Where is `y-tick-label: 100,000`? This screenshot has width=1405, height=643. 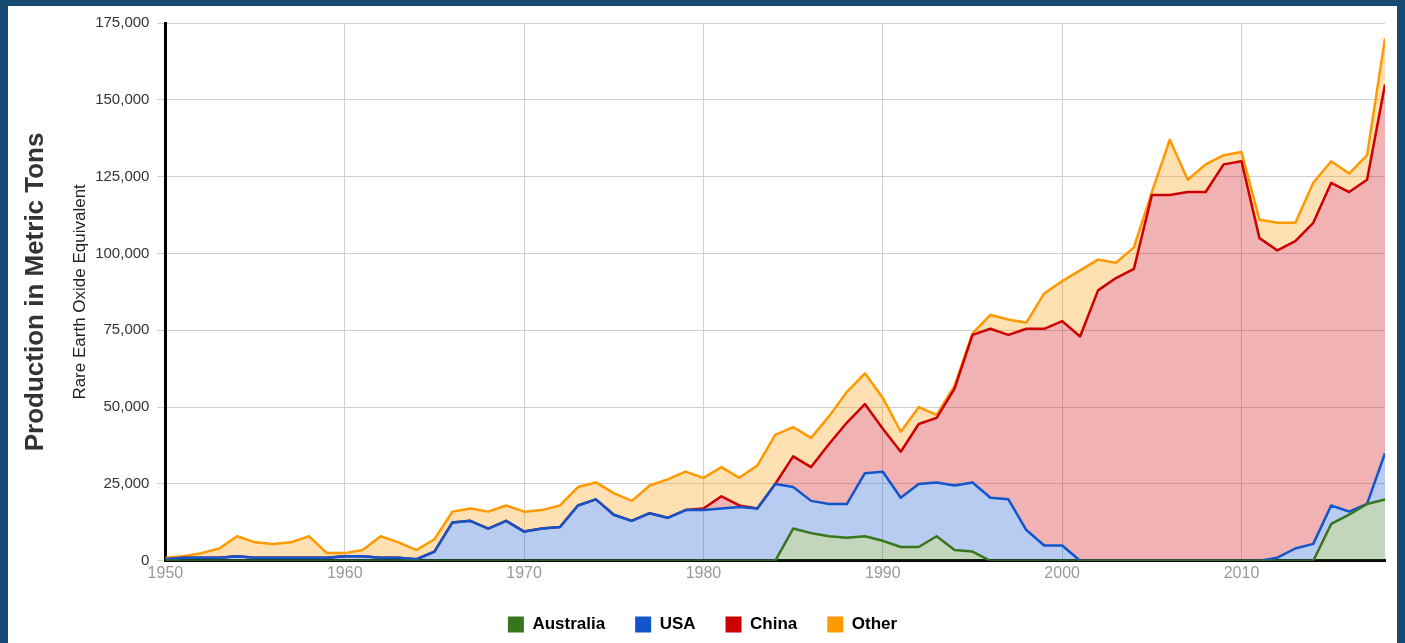 y-tick-label: 100,000 is located at coordinates (122, 252).